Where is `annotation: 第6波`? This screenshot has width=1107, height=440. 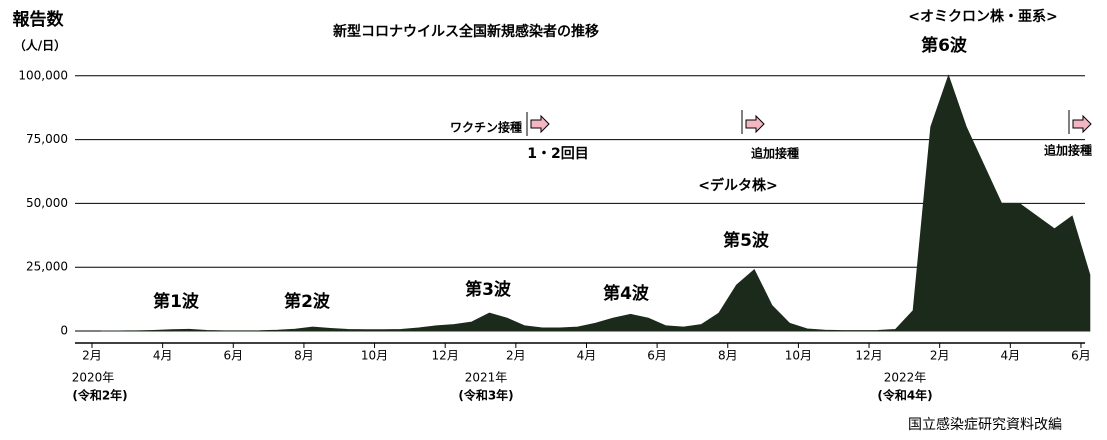 annotation: 第6波 is located at coordinates (944, 45).